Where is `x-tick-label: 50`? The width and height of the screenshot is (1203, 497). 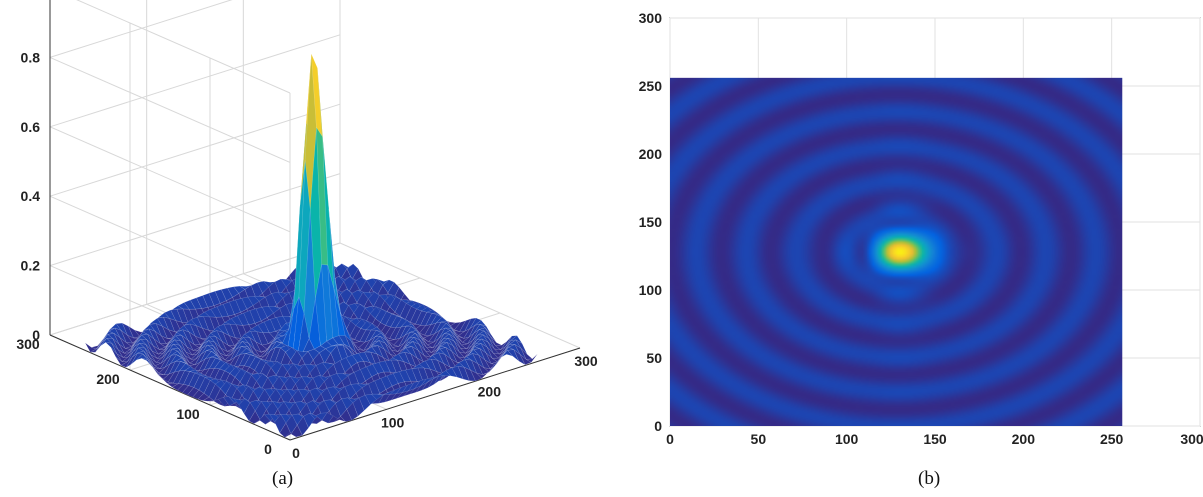
x-tick-label: 50 is located at coordinates (759, 439).